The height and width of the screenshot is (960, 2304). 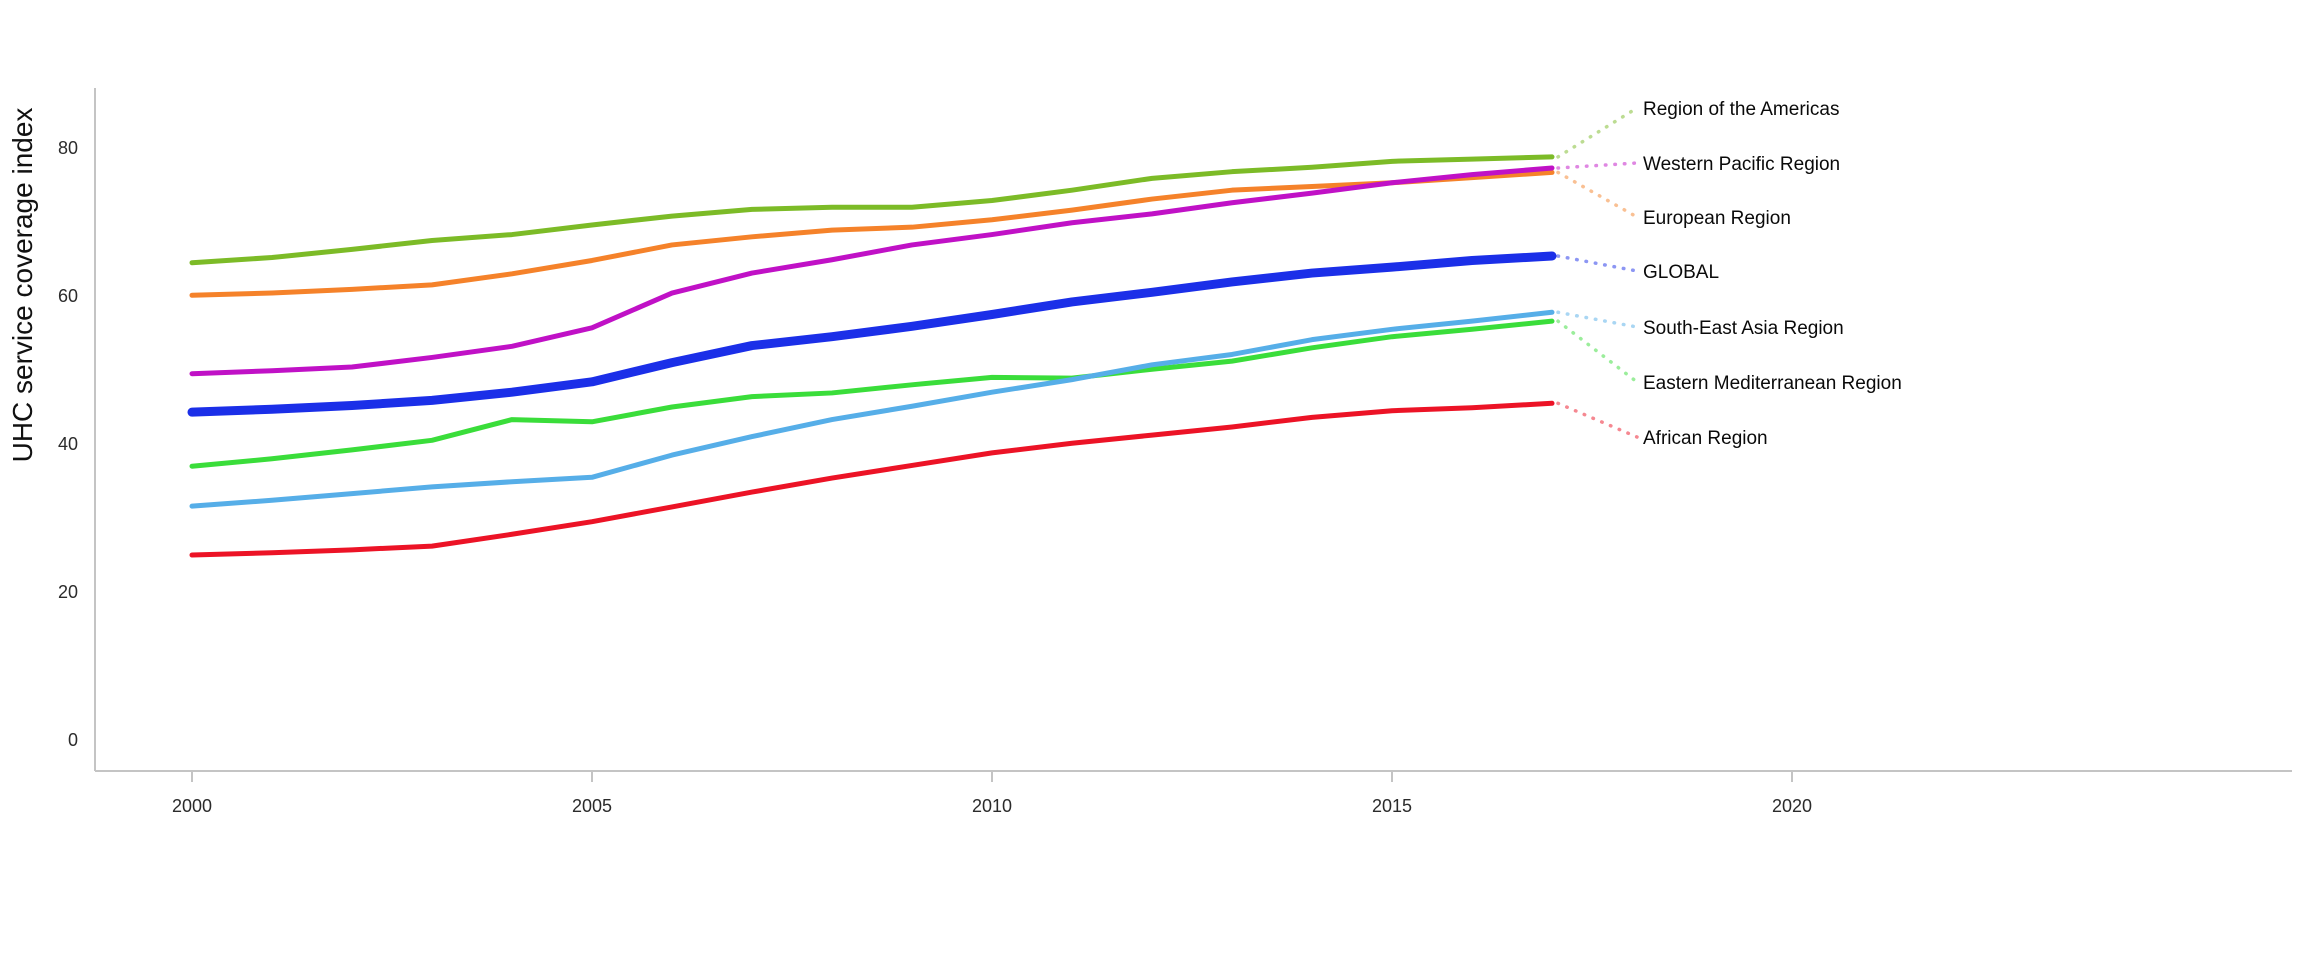 What do you see at coordinates (73, 740) in the screenshot?
I see `y-tick-label: 0` at bounding box center [73, 740].